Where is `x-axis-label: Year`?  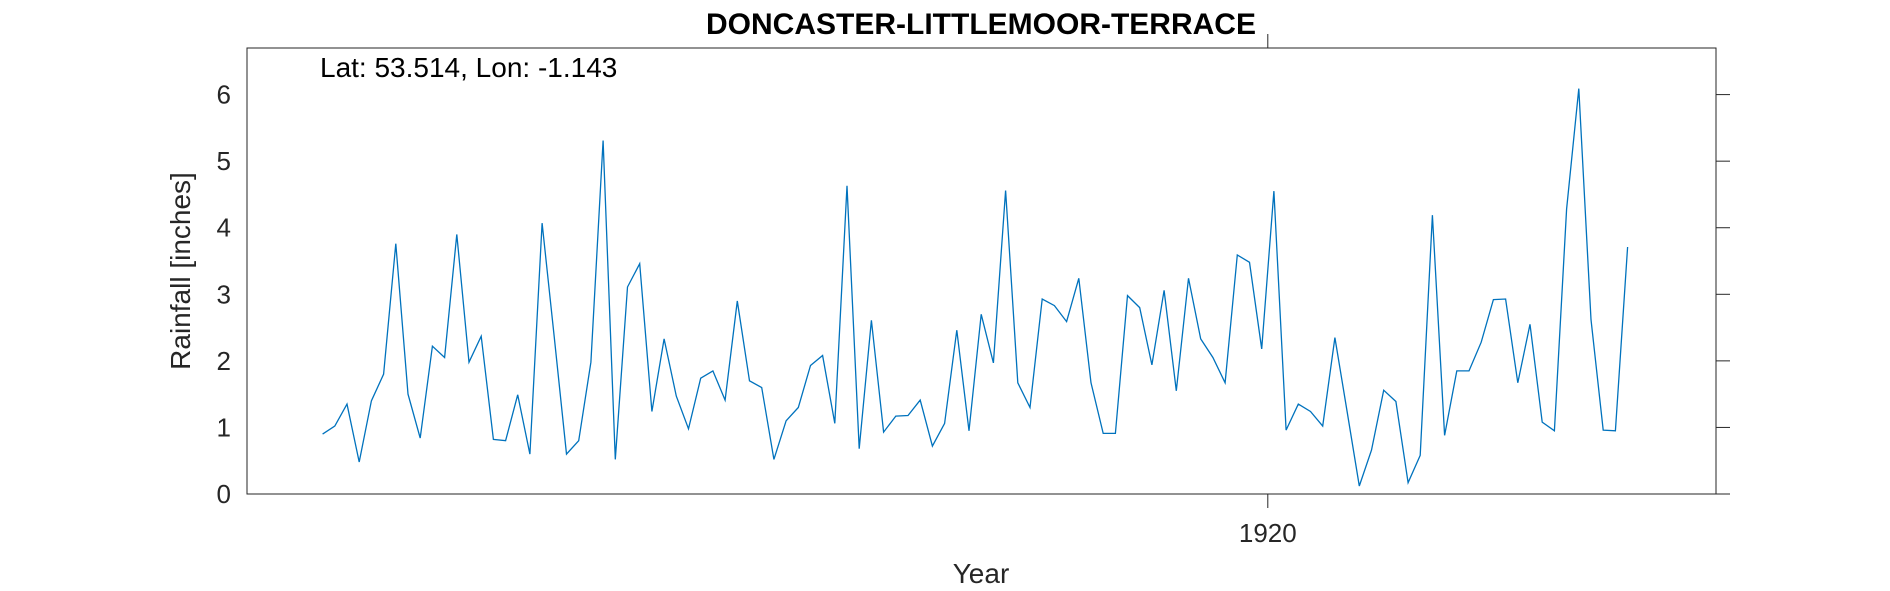
x-axis-label: Year is located at coordinates (981, 573).